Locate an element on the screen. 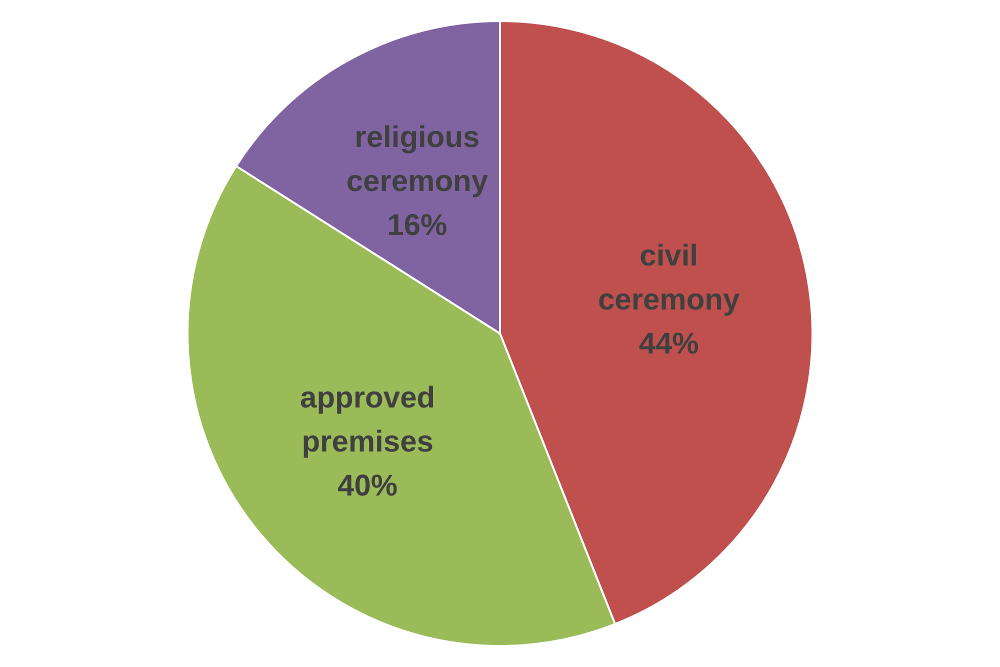 Image resolution: width=1000 pixels, height=667 pixels. data-label: 44% is located at coordinates (668, 344).